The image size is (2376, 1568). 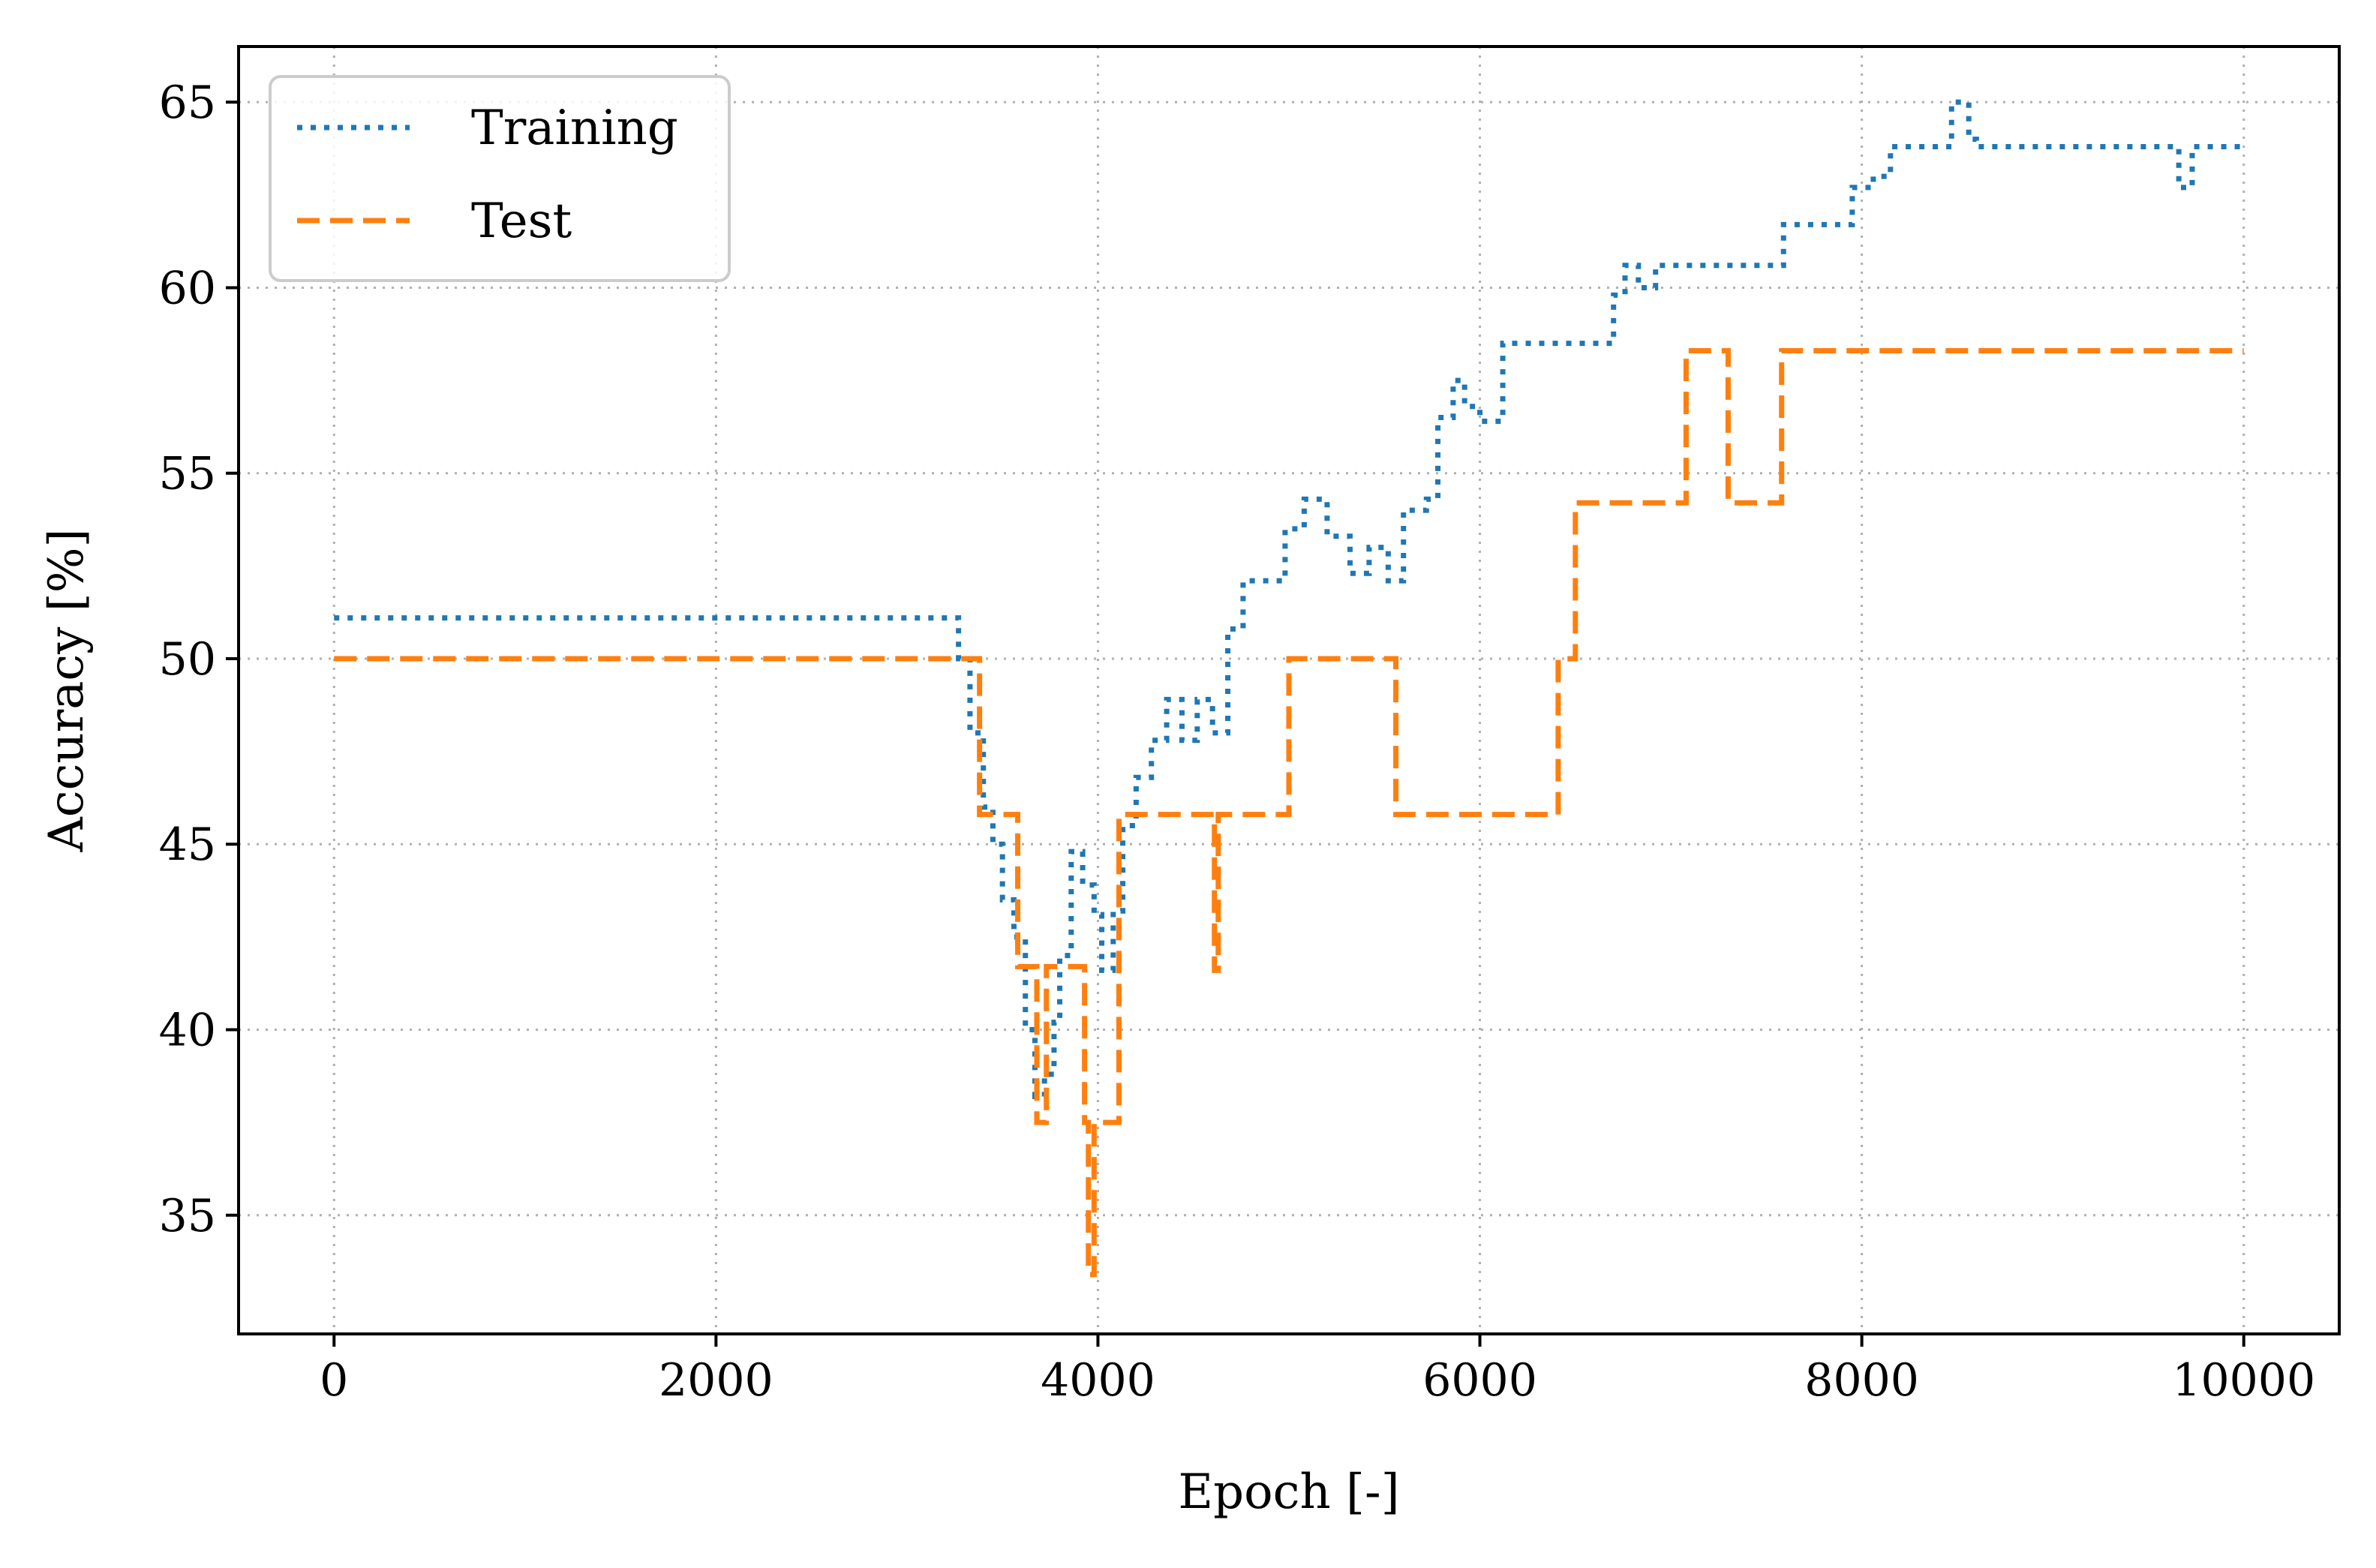 I want to click on legend-label-training: Training, so click(x=574, y=128).